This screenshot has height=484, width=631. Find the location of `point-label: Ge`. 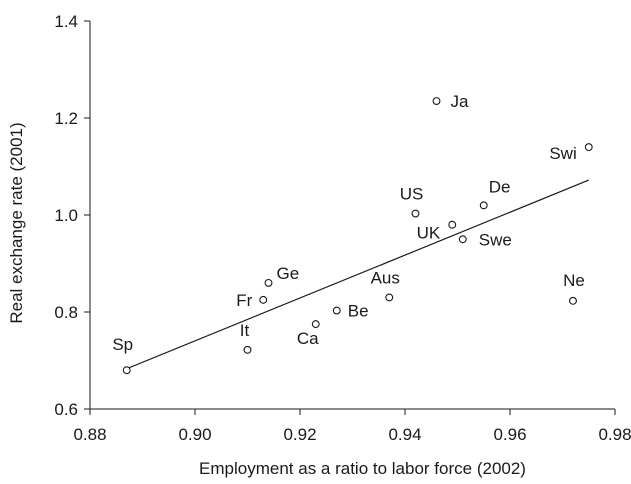

point-label: Ge is located at coordinates (288, 273).